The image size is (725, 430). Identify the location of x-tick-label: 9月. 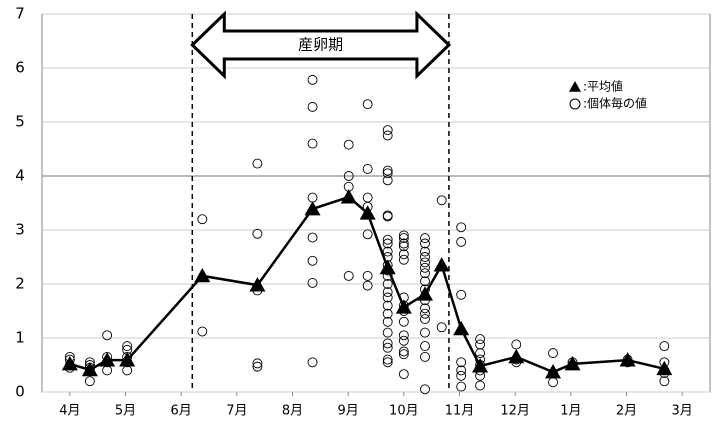
(348, 411).